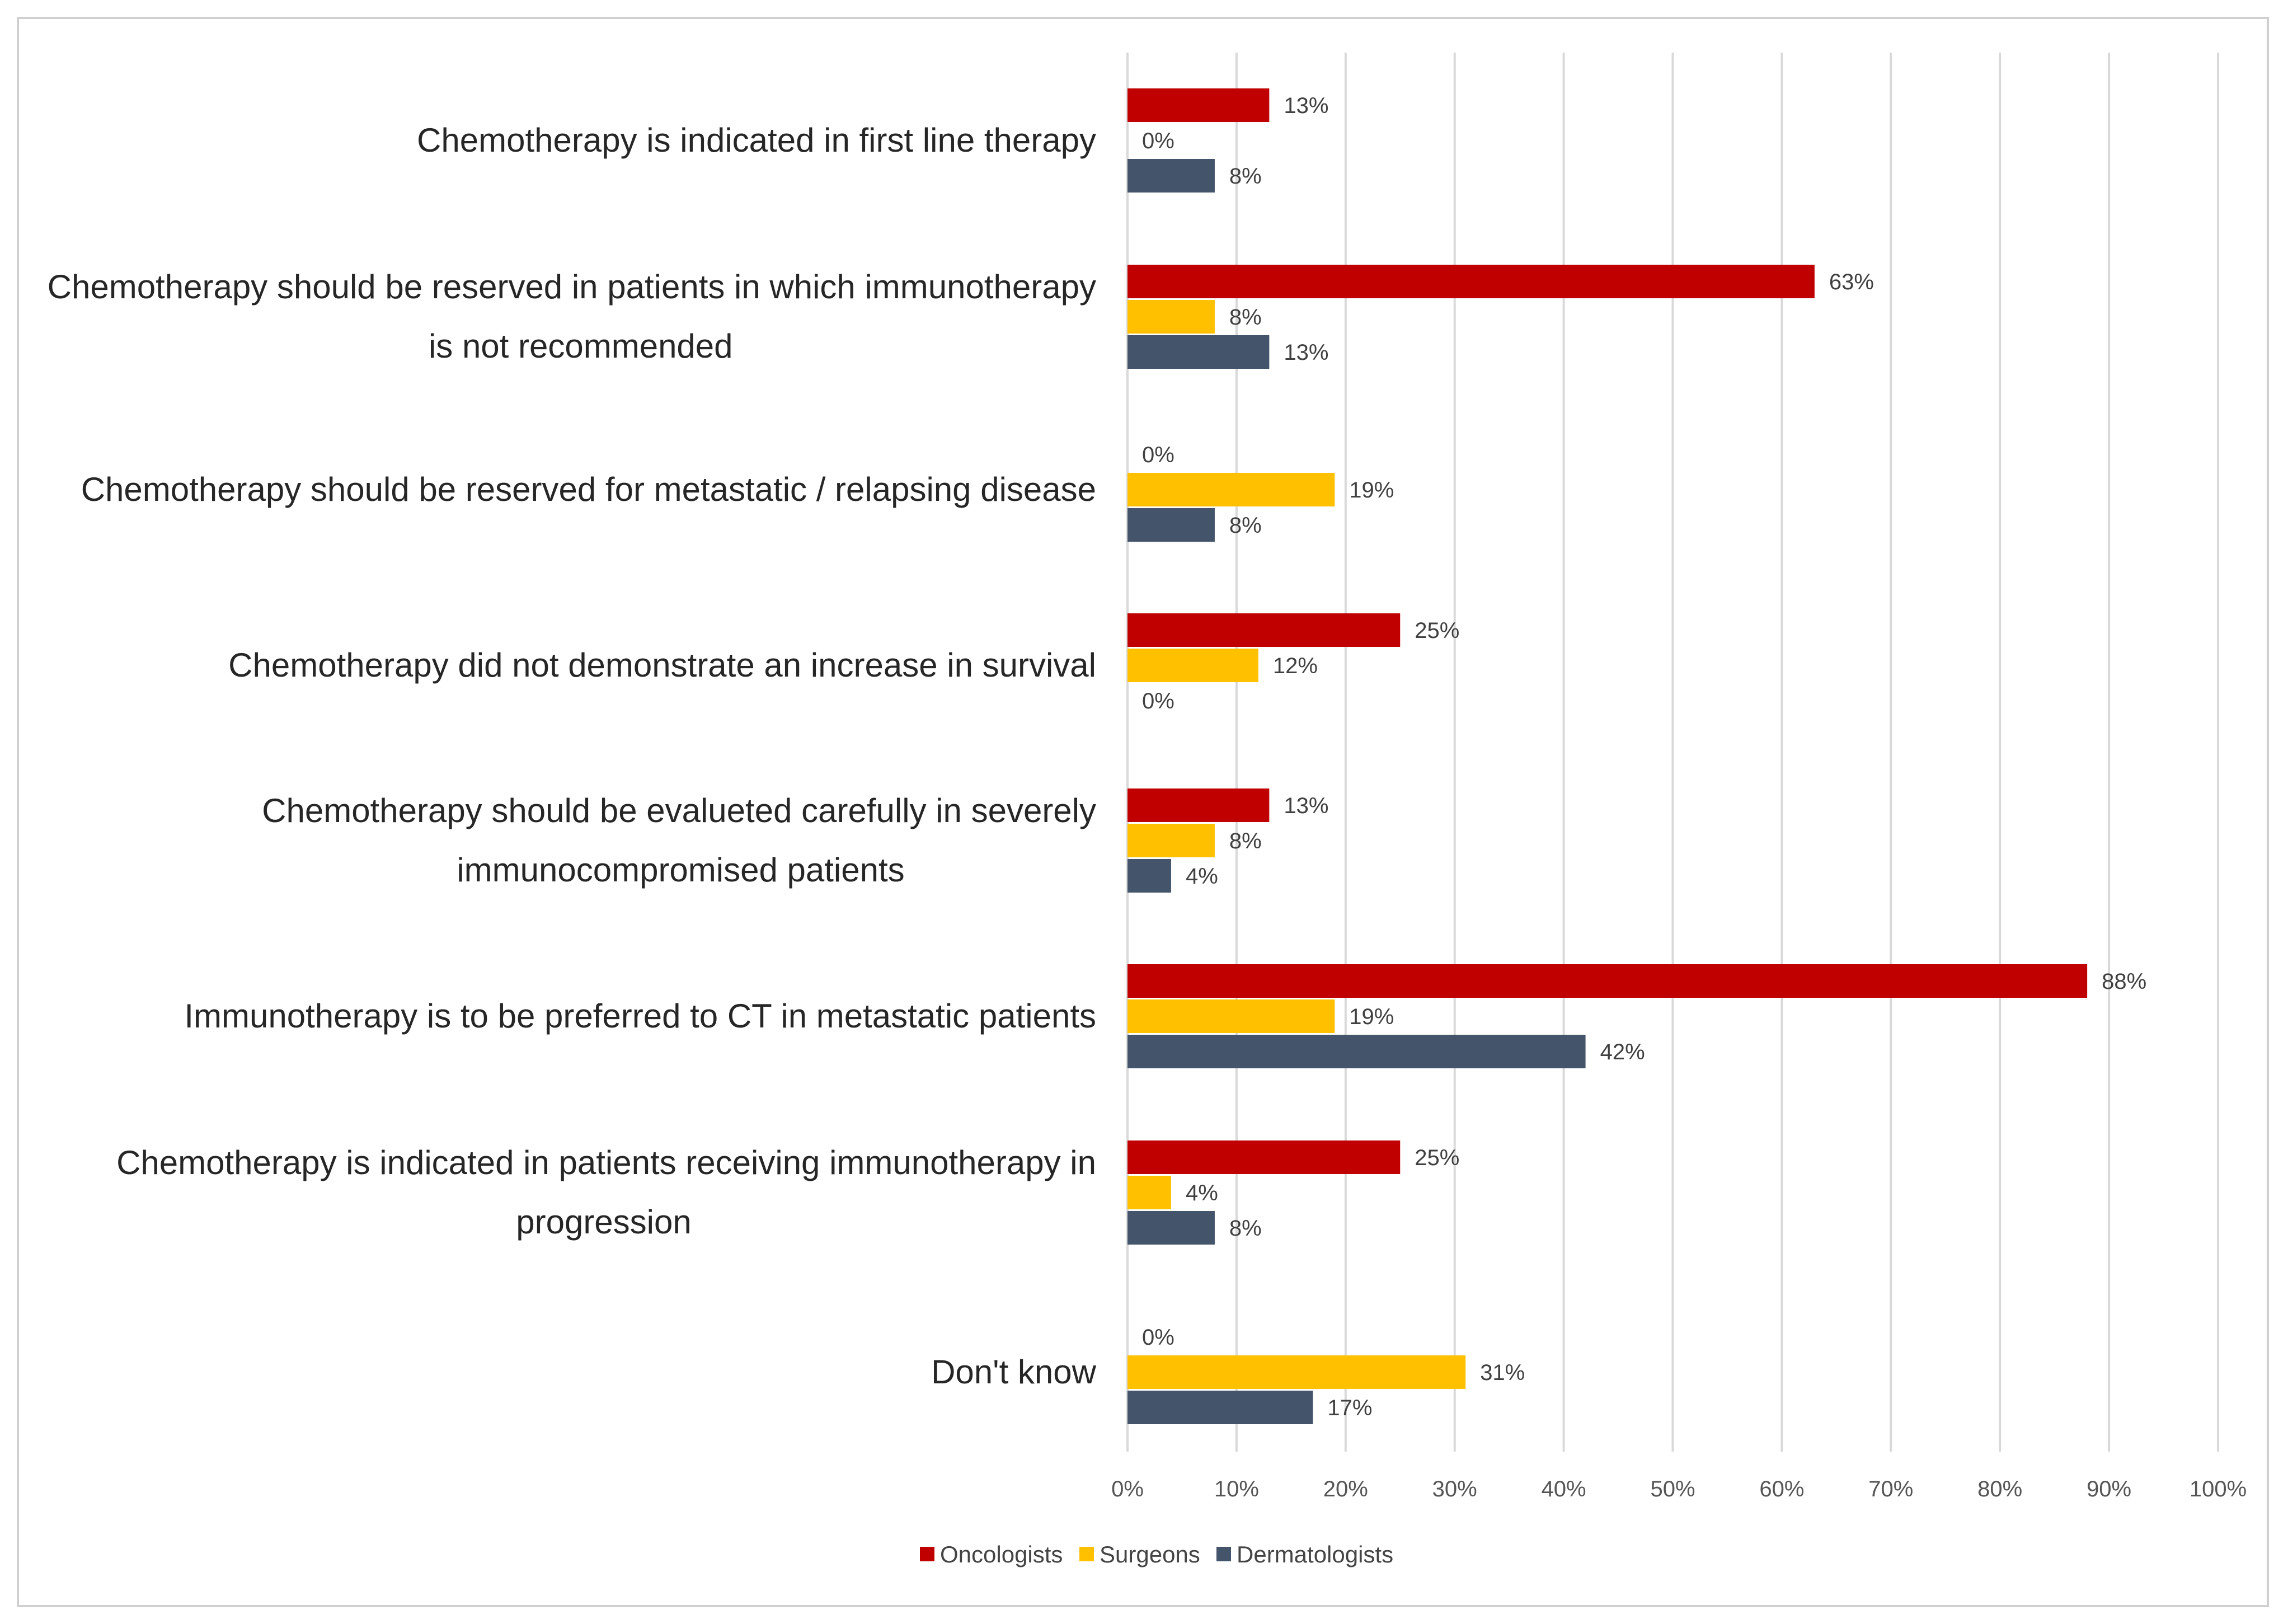 The width and height of the screenshot is (2288, 1624). I want to click on legend: Oncologists Surgeons Dermatologists, so click(1156, 1554).